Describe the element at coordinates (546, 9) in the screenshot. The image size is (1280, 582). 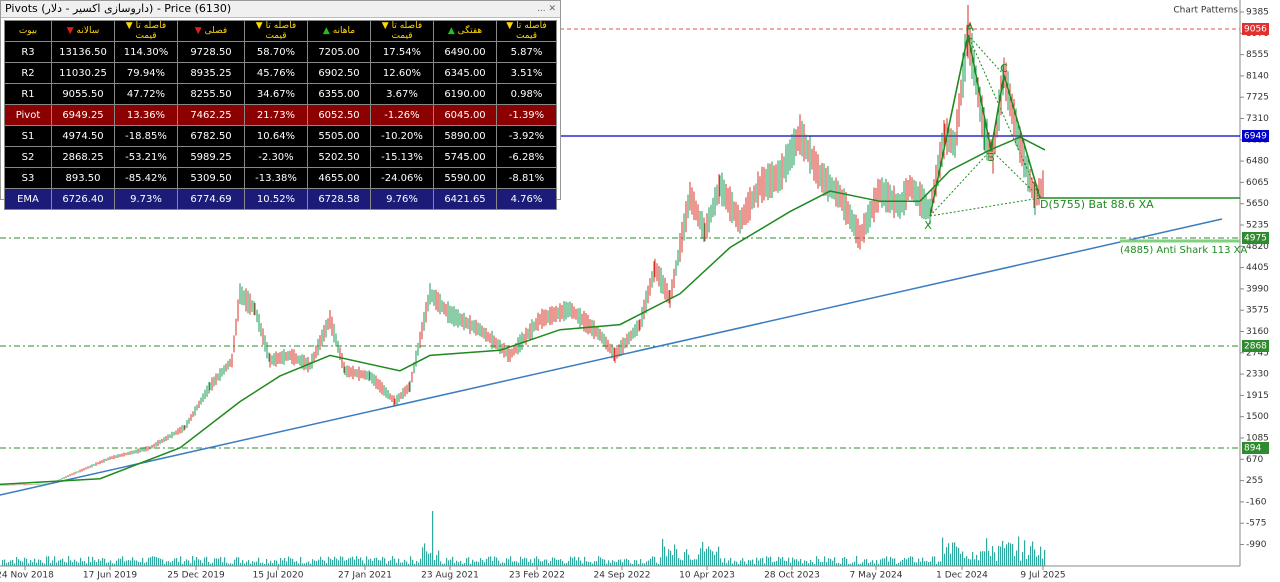
I see `panel-controls: ... ✕` at that location.